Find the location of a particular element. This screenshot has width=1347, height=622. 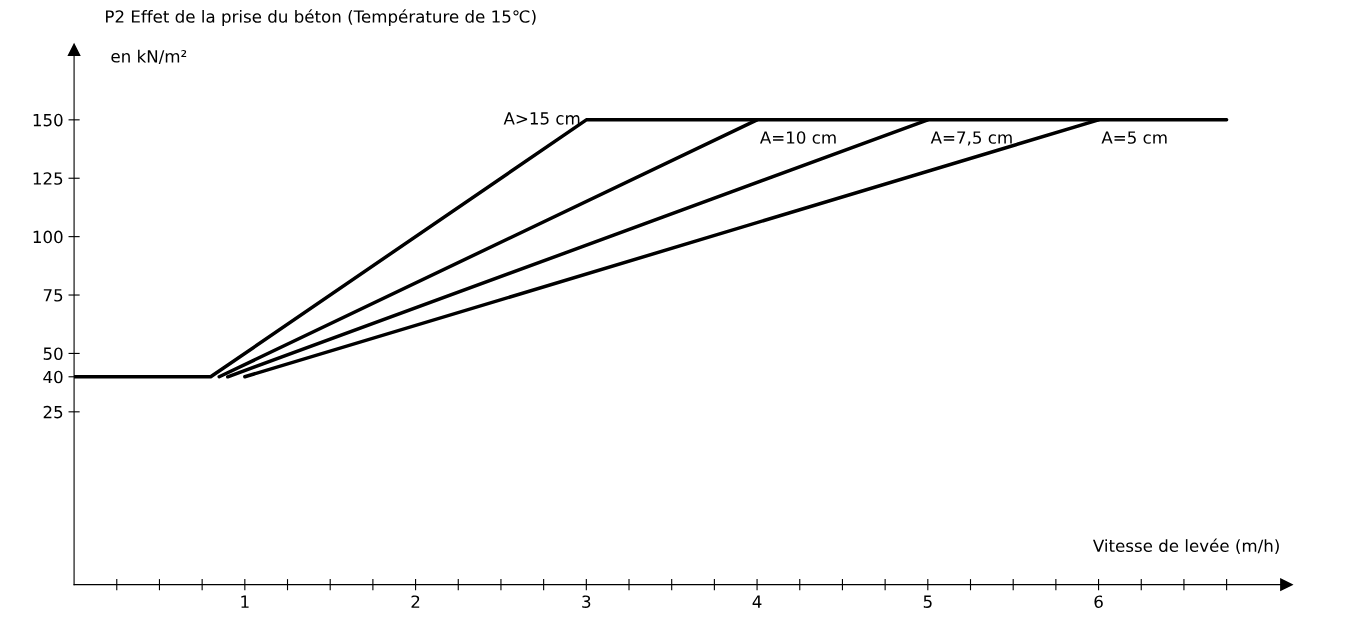

x-tick-label: 4 is located at coordinates (757, 601).